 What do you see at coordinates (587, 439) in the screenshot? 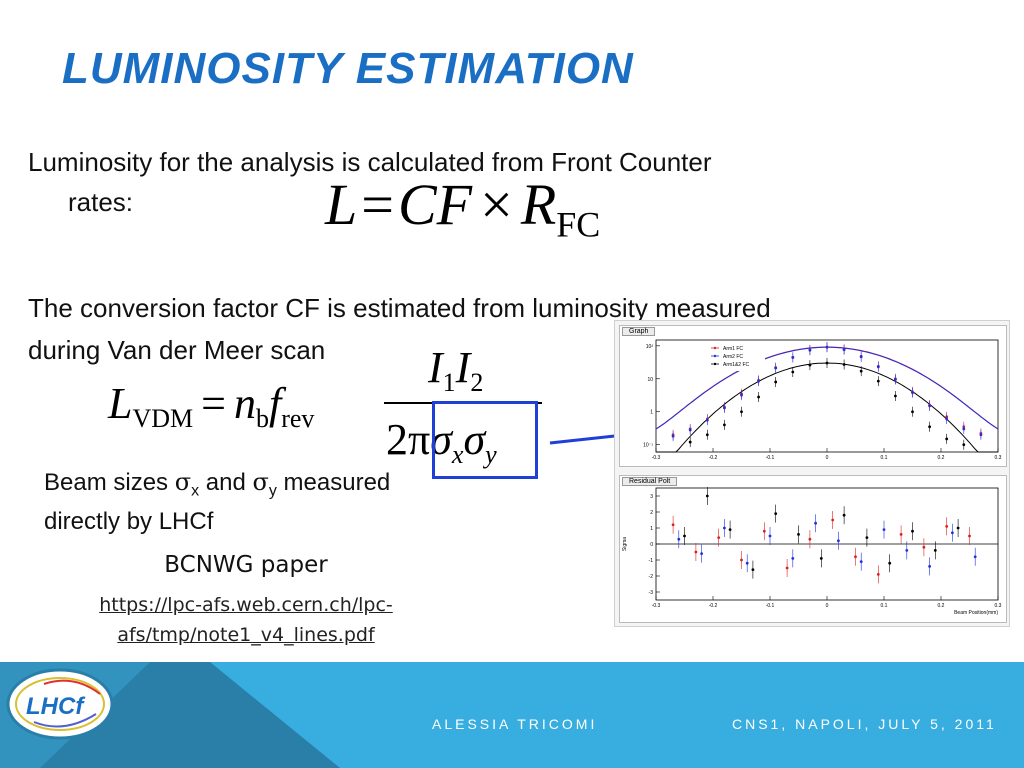
I see `highlight-connector-line` at bounding box center [587, 439].